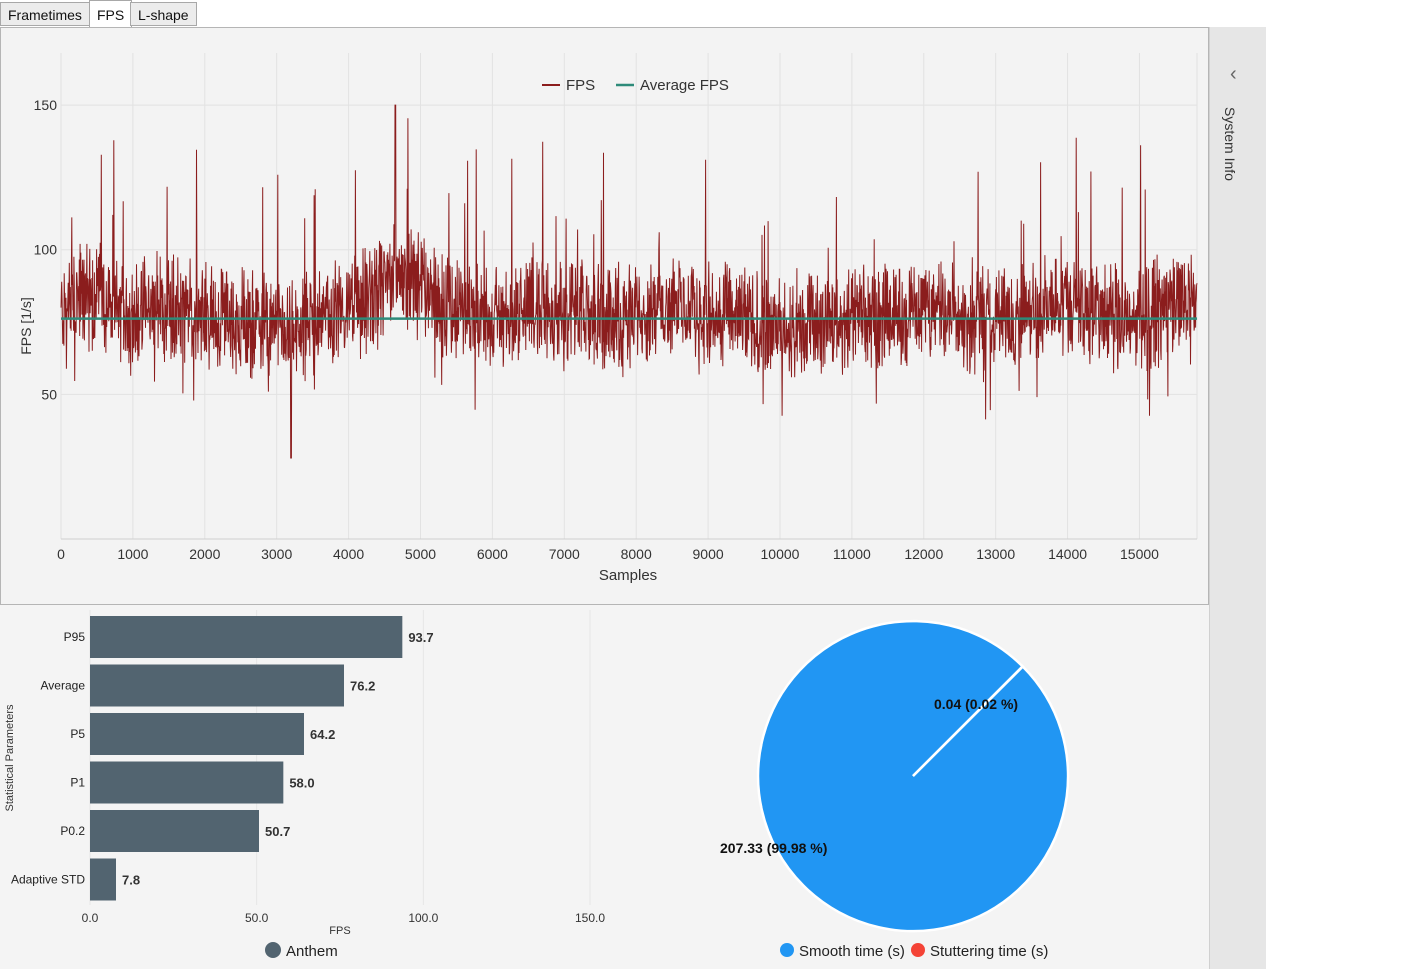  What do you see at coordinates (628, 575) in the screenshot?
I see `fps-x-axis-label: Samples` at bounding box center [628, 575].